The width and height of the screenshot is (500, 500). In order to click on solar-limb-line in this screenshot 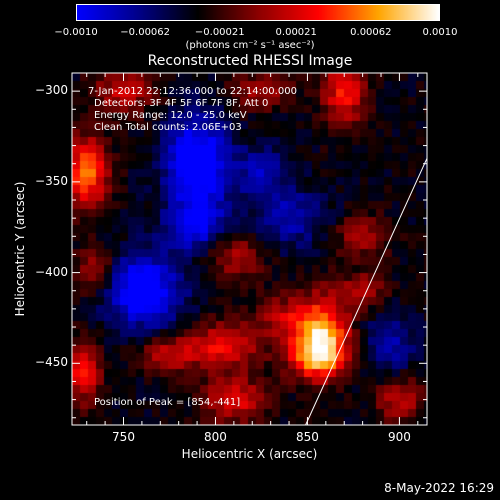, I will do `click(366, 292)`.